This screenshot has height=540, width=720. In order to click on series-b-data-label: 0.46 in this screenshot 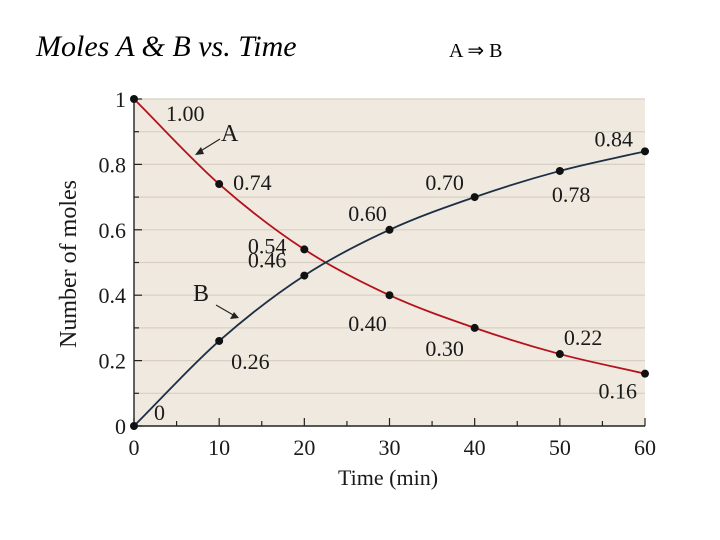, I will do `click(267, 260)`.